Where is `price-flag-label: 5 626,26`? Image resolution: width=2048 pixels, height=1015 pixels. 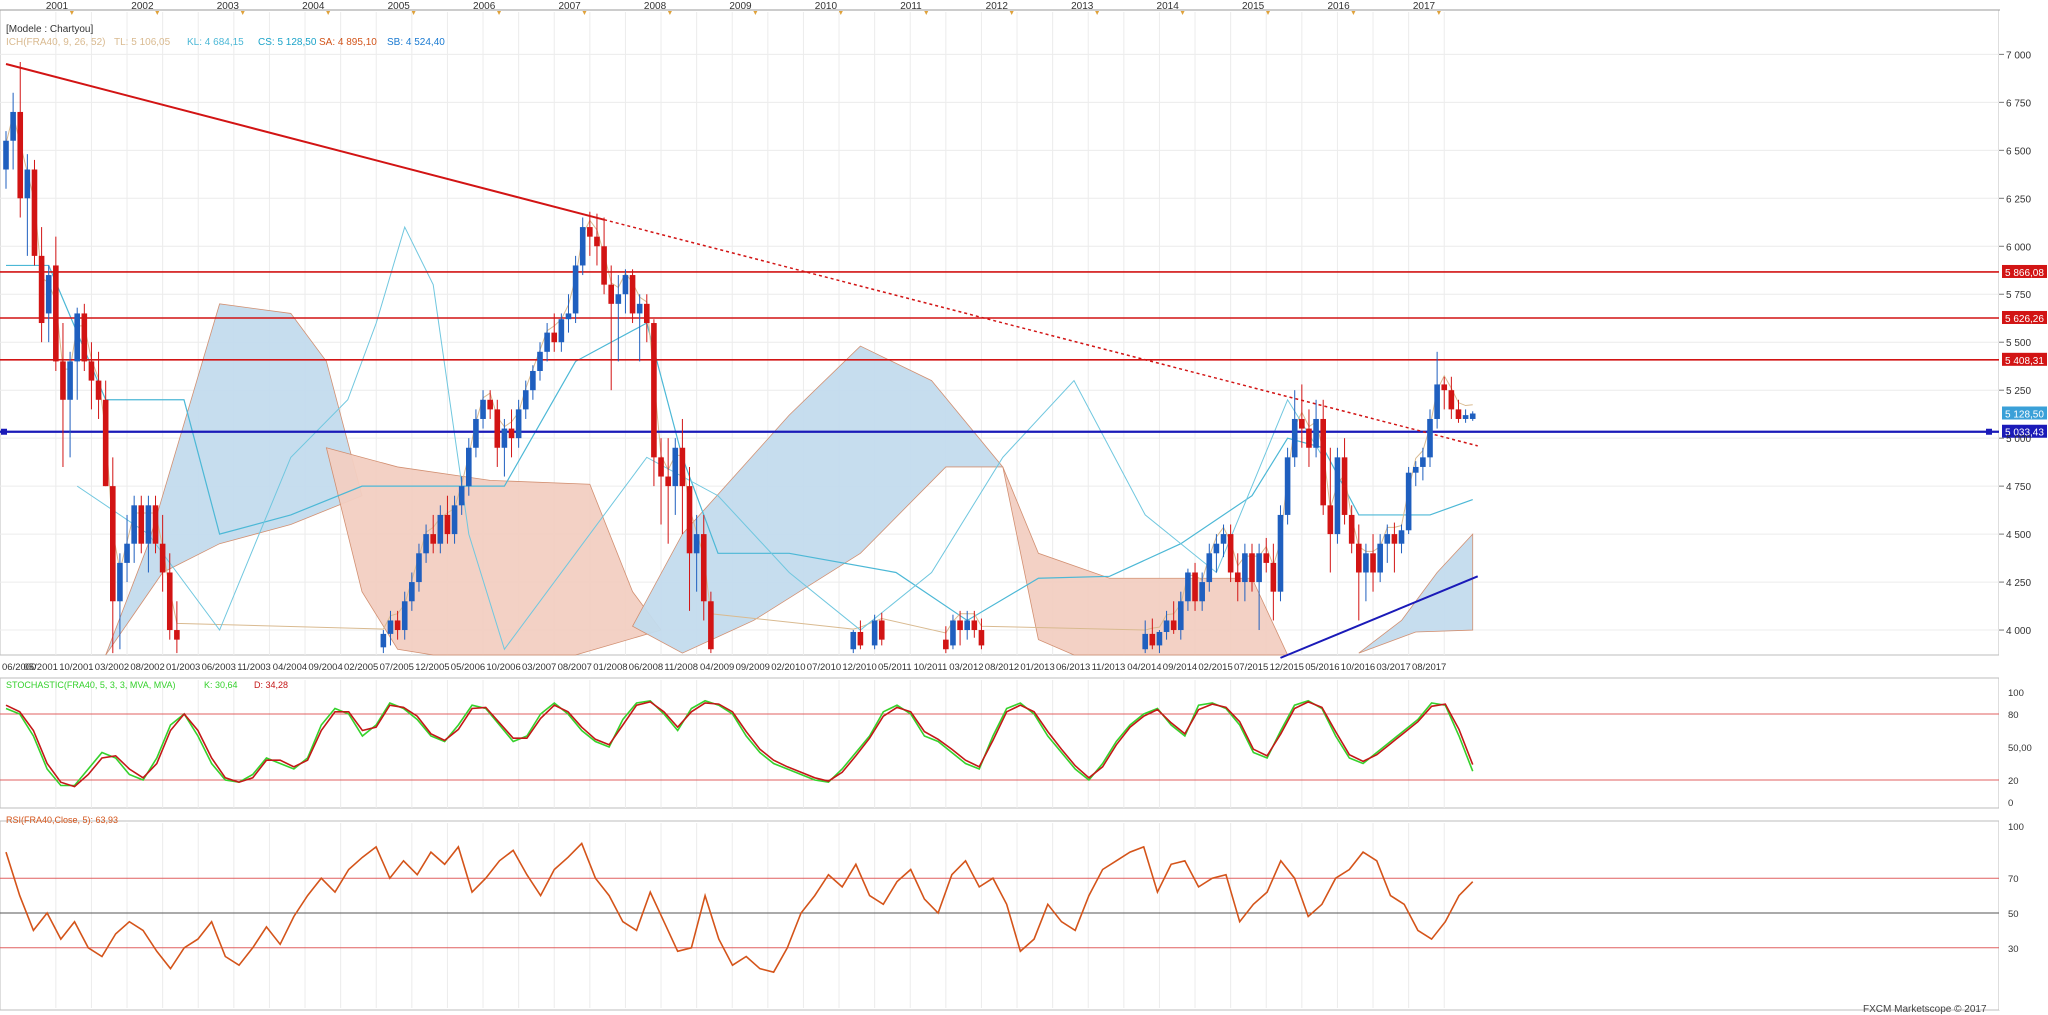 price-flag-label: 5 626,26 is located at coordinates (2024, 319).